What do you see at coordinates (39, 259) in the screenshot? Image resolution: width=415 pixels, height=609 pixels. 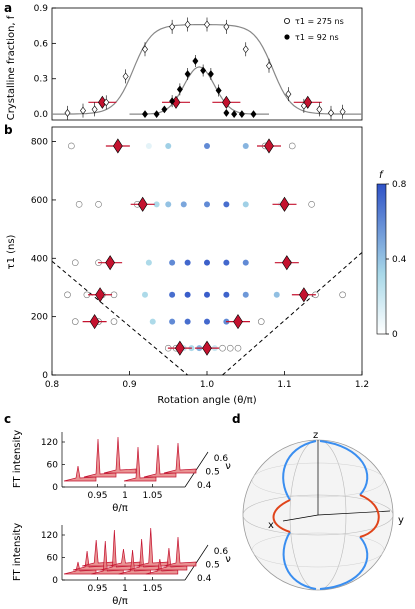 I see `panel-b-ytick-label: 400` at bounding box center [39, 259].